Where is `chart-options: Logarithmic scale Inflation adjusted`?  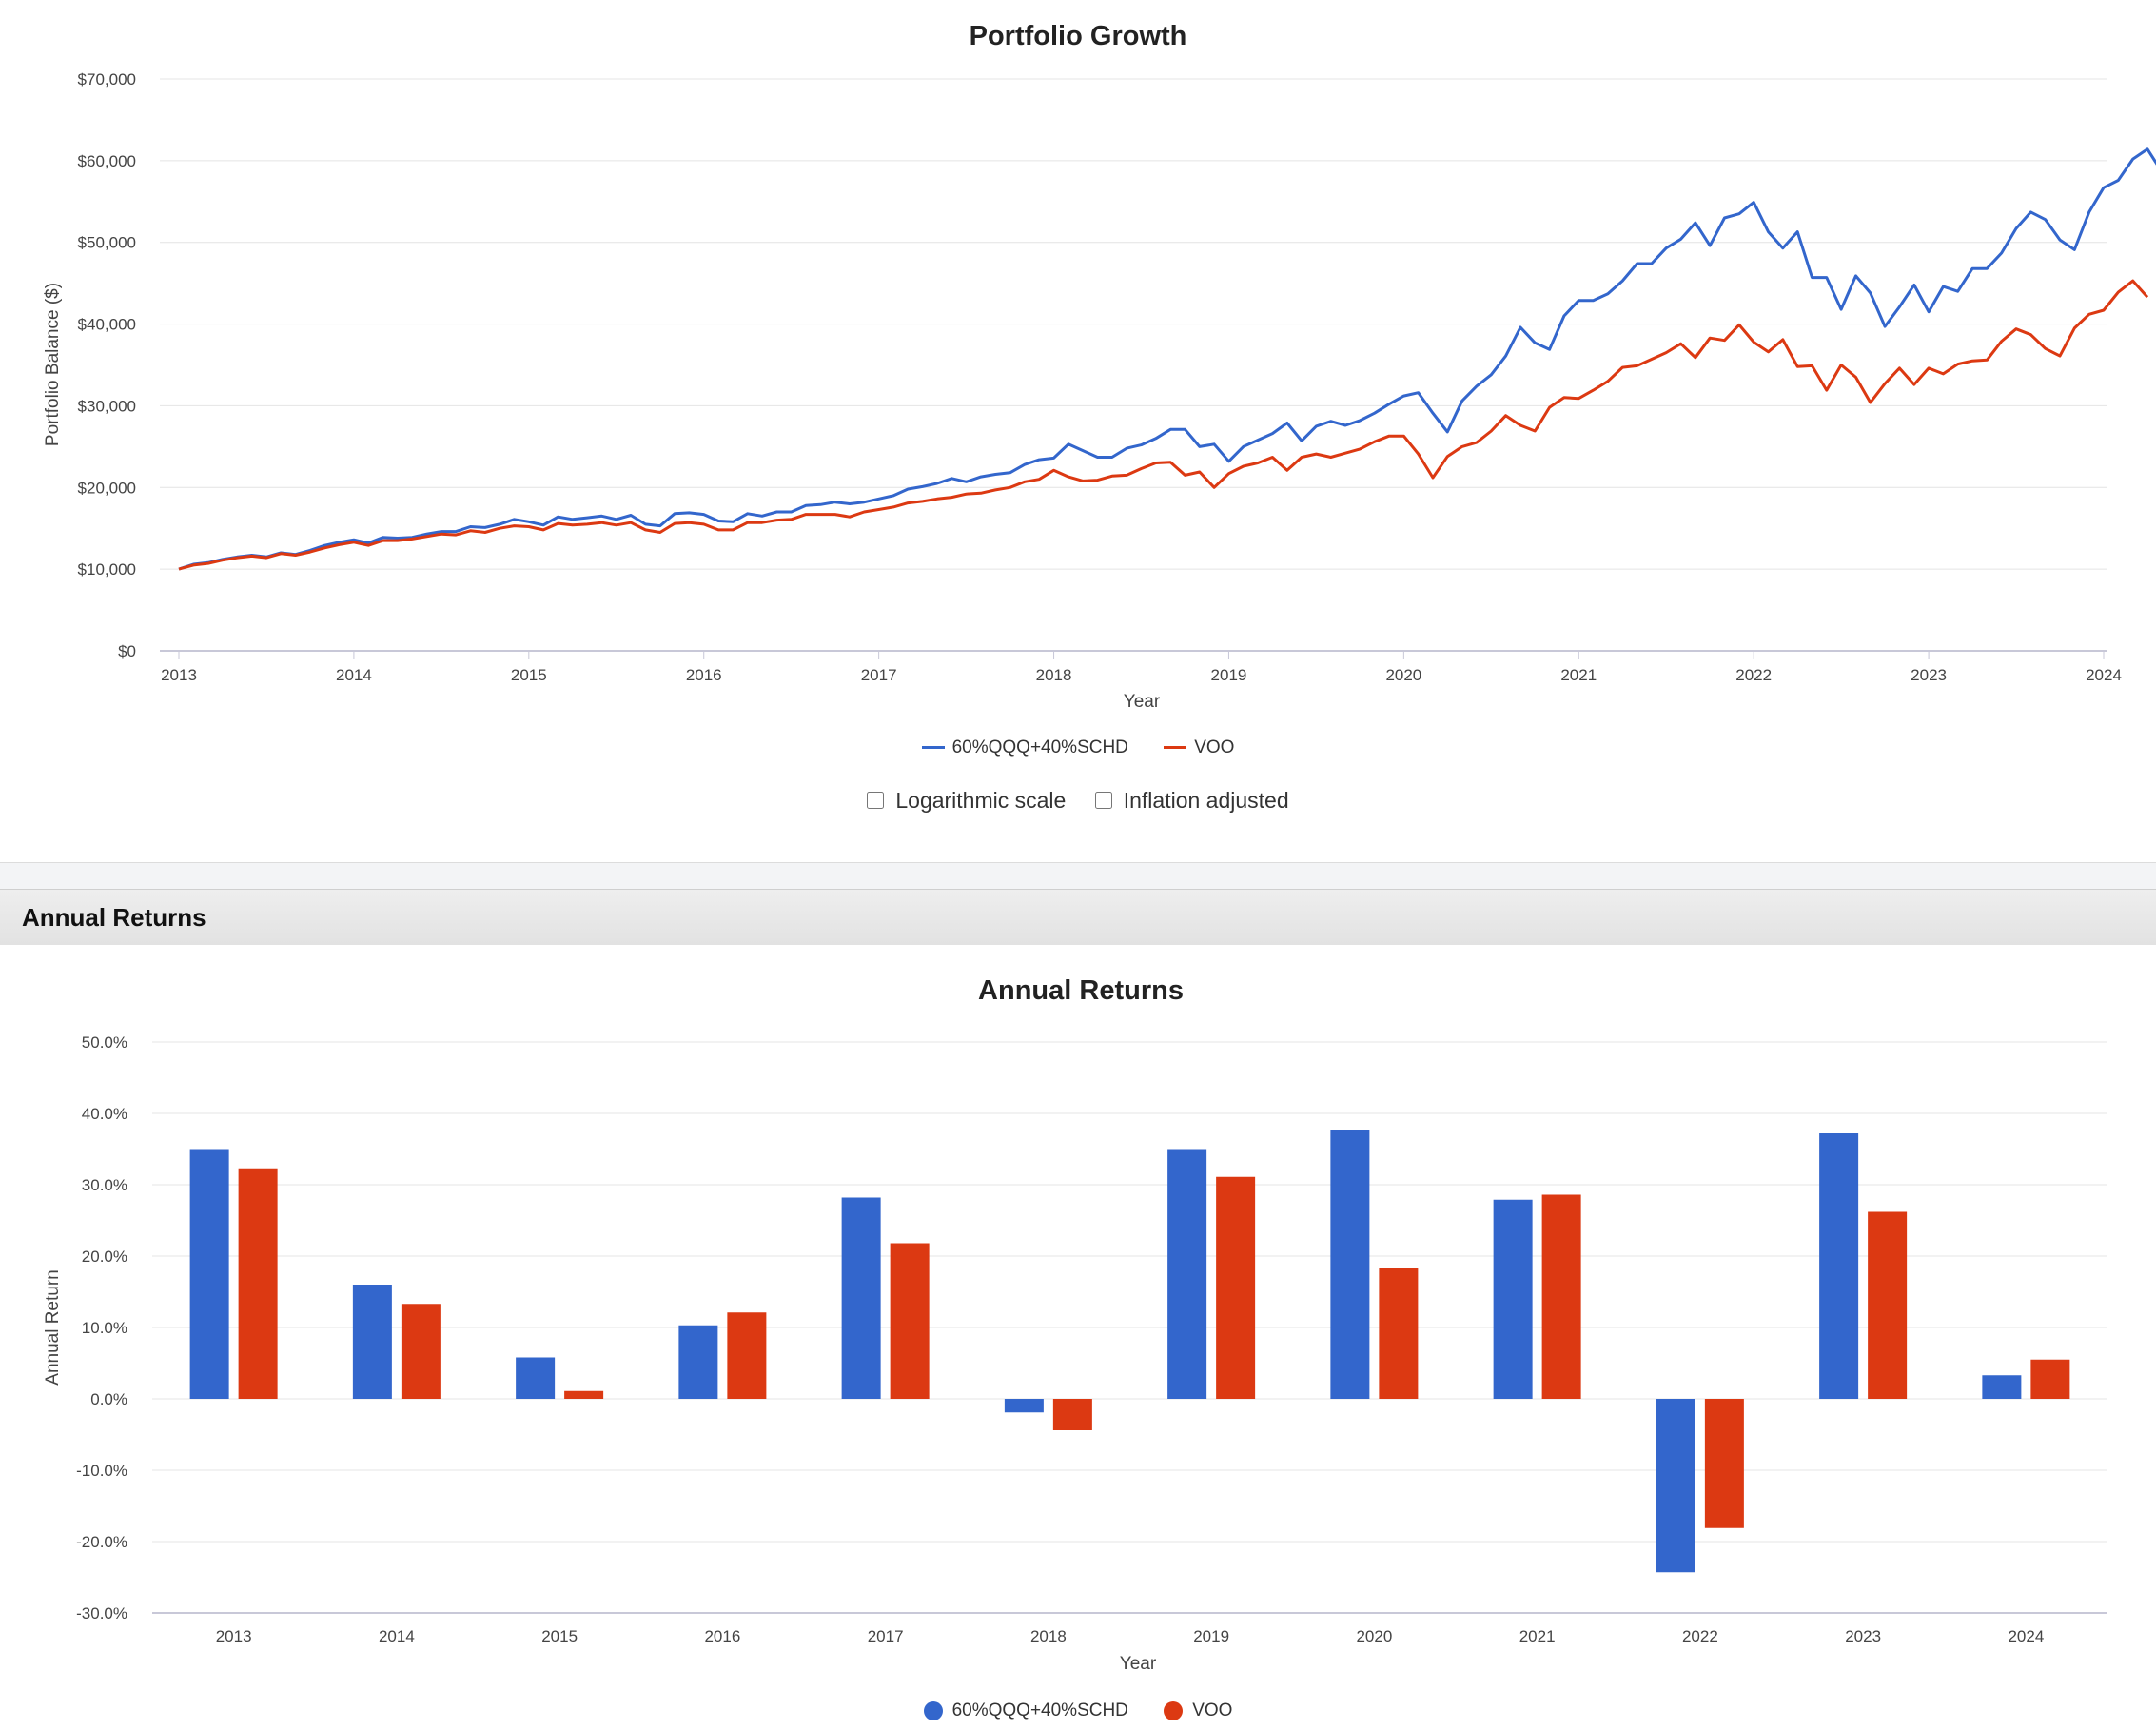
chart-options: Logarithmic scale Inflation adjusted is located at coordinates (1078, 801).